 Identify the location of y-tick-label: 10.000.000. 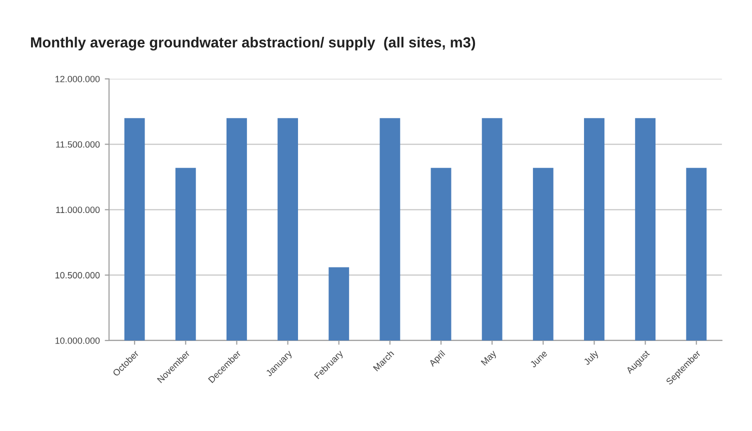
(78, 340).